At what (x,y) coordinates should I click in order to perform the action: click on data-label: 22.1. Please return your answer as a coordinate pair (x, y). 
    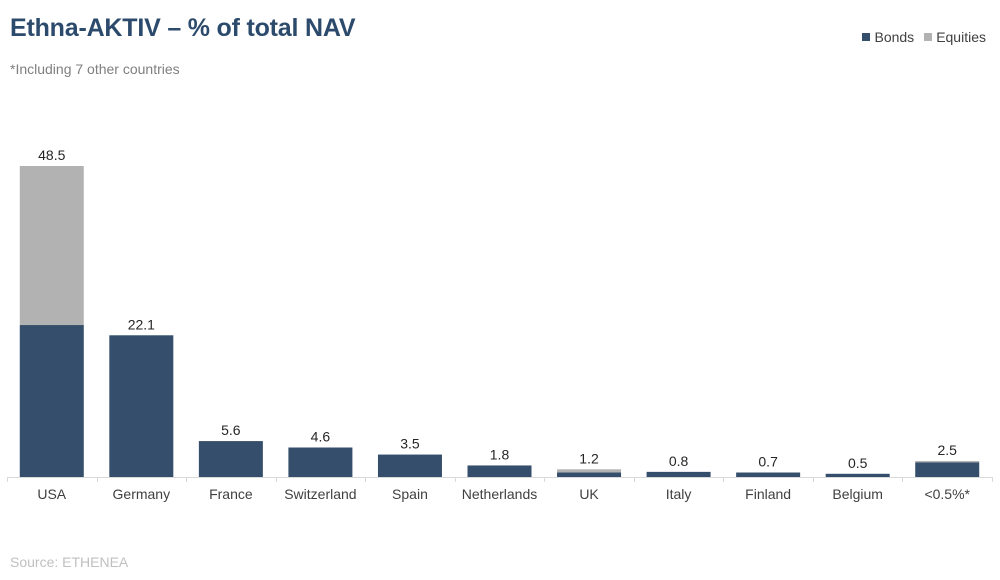
    Looking at the image, I should click on (141, 324).